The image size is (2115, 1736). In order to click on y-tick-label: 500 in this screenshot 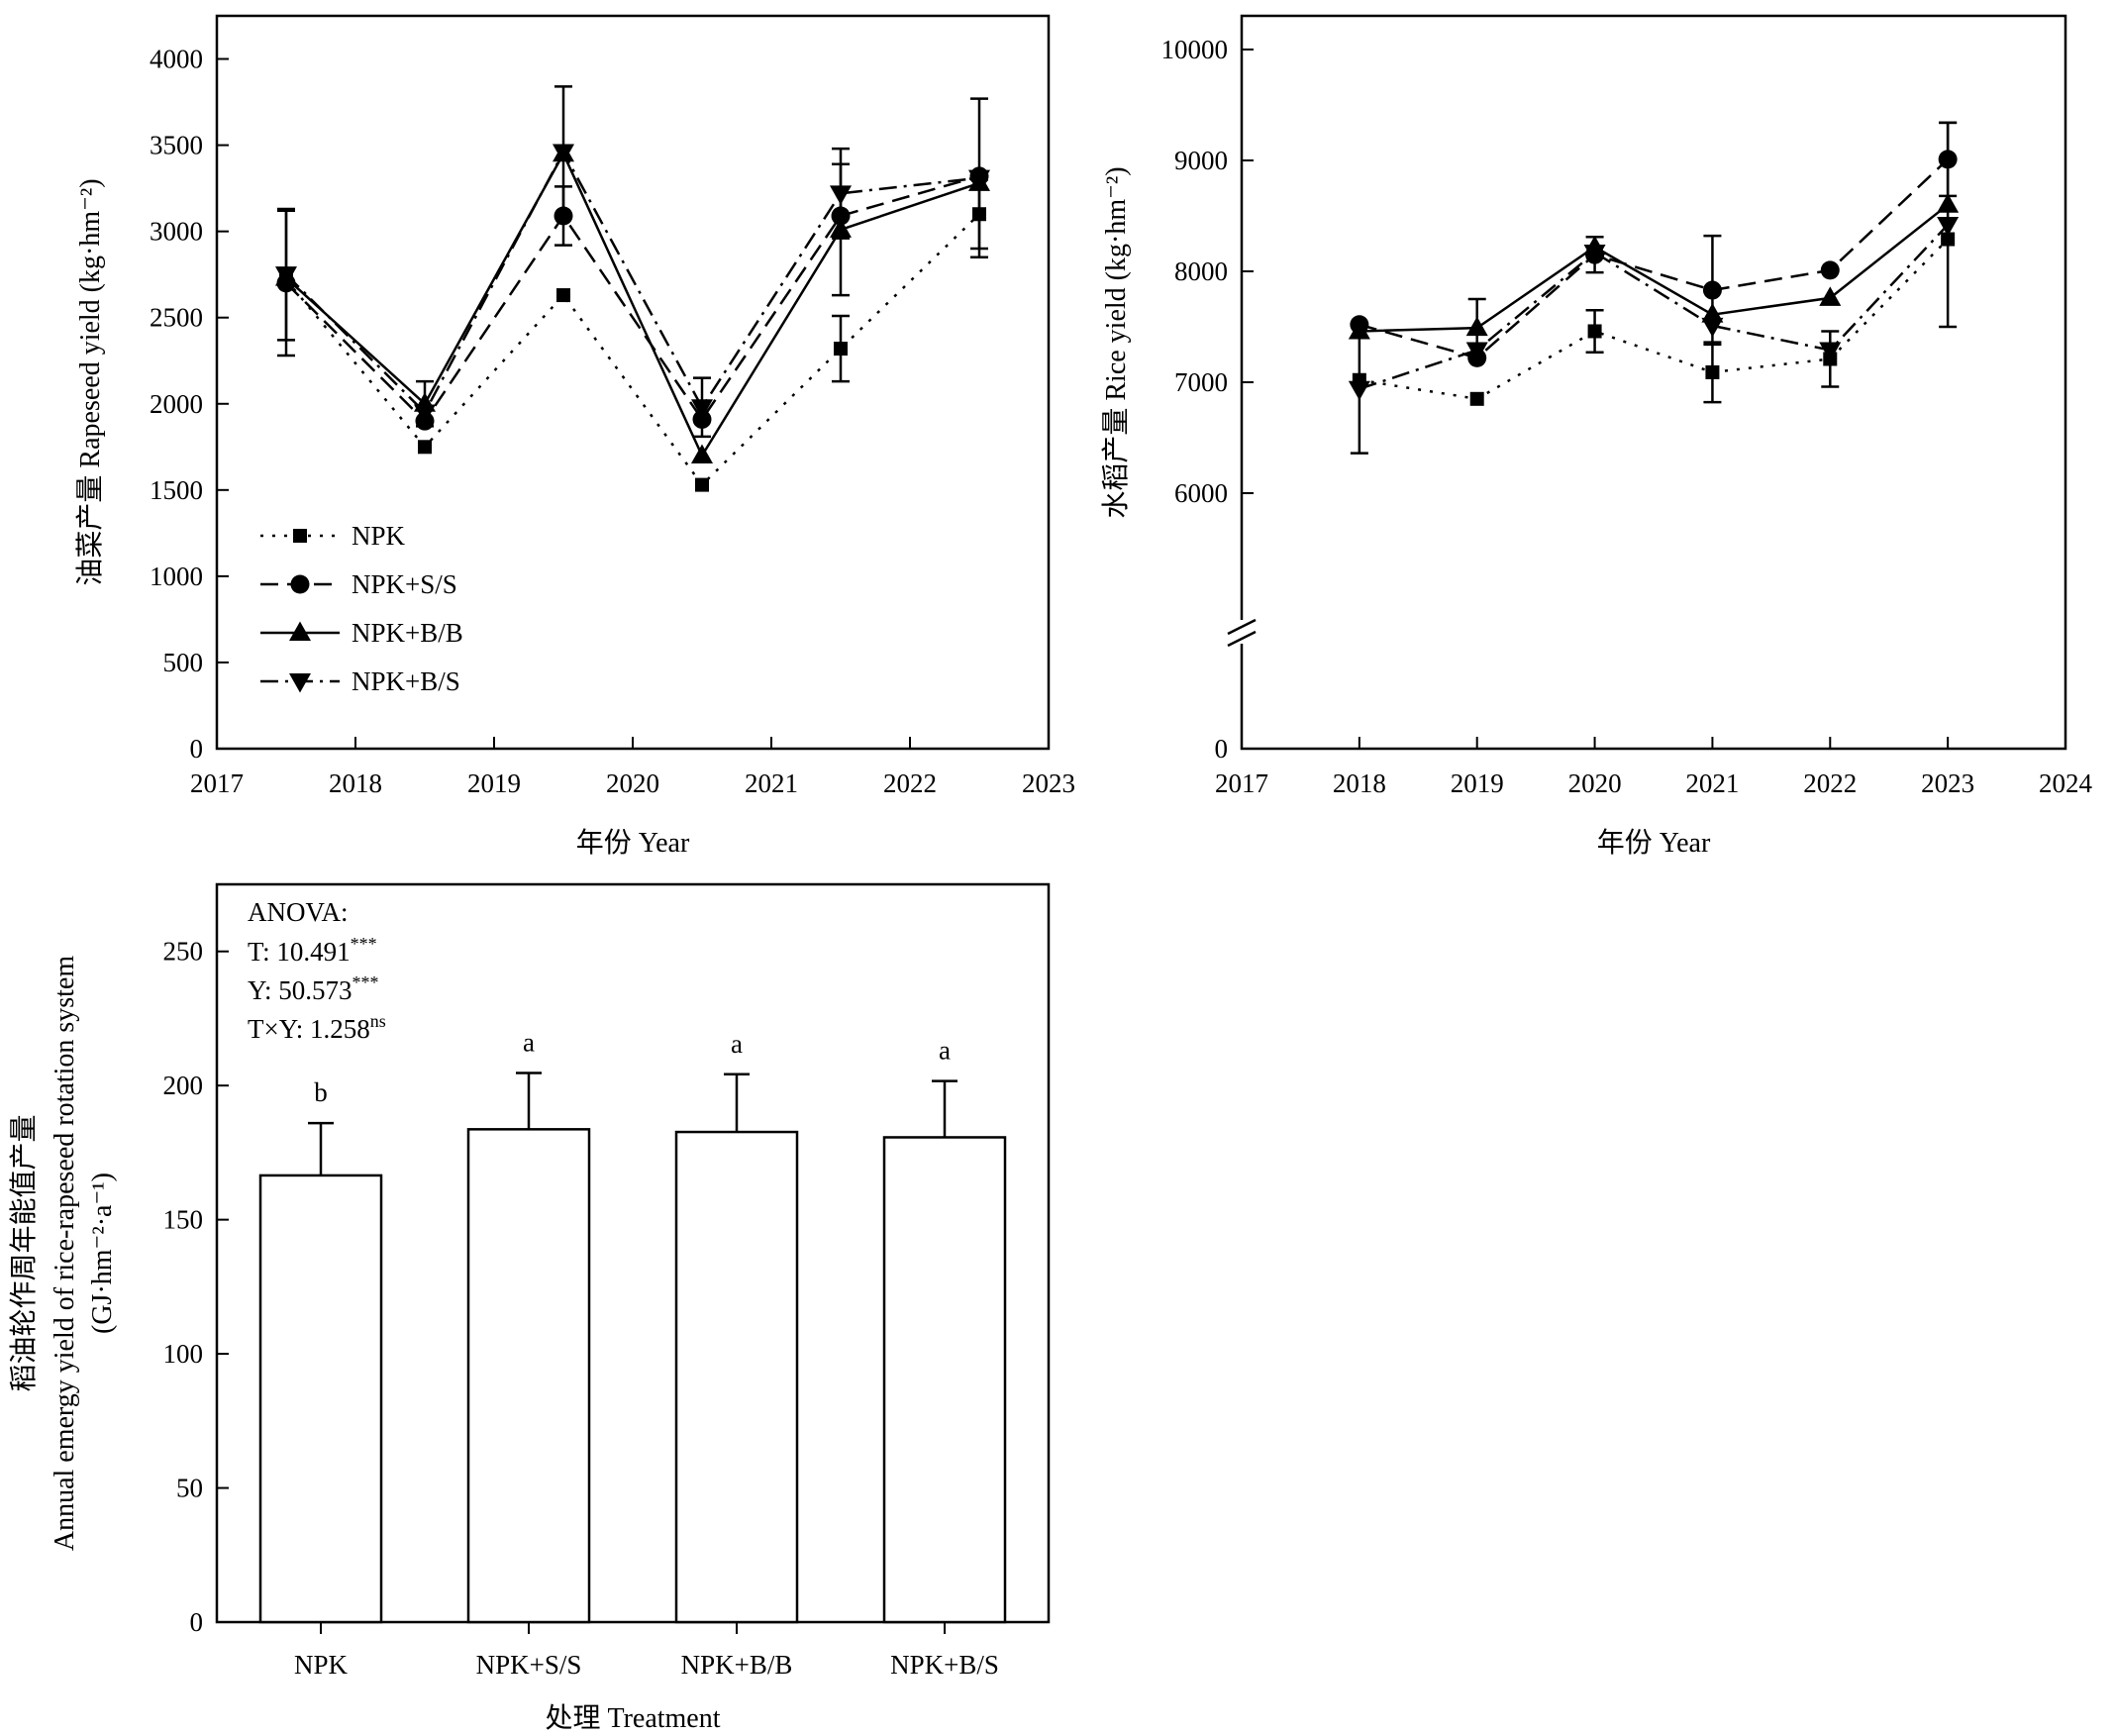, I will do `click(183, 662)`.